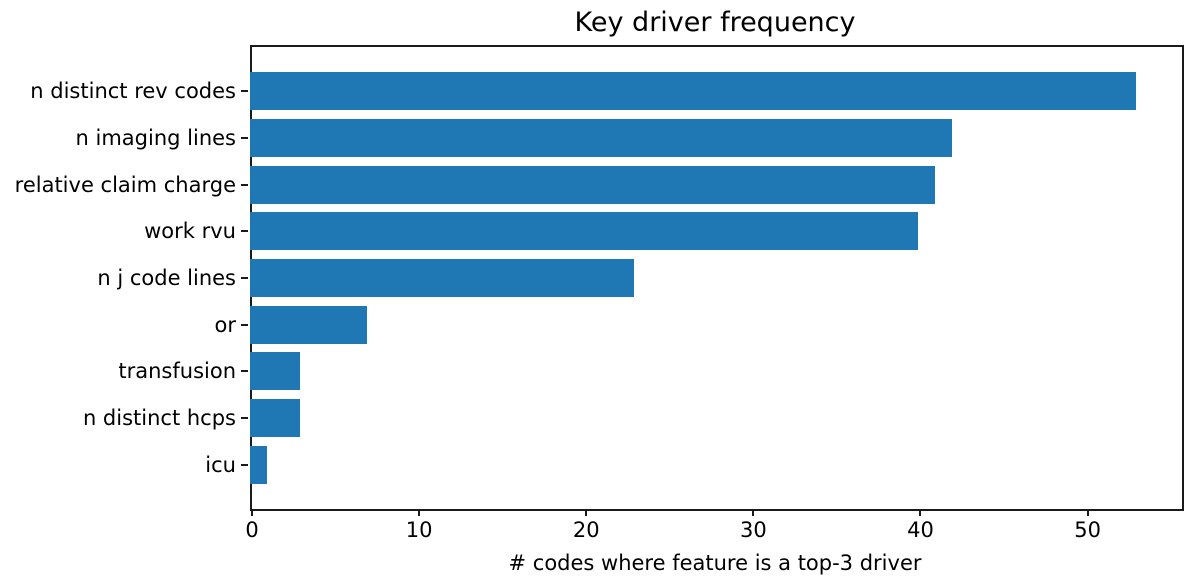 Image resolution: width=1194 pixels, height=586 pixels. I want to click on y-axis-label: work rvu, so click(190, 231).